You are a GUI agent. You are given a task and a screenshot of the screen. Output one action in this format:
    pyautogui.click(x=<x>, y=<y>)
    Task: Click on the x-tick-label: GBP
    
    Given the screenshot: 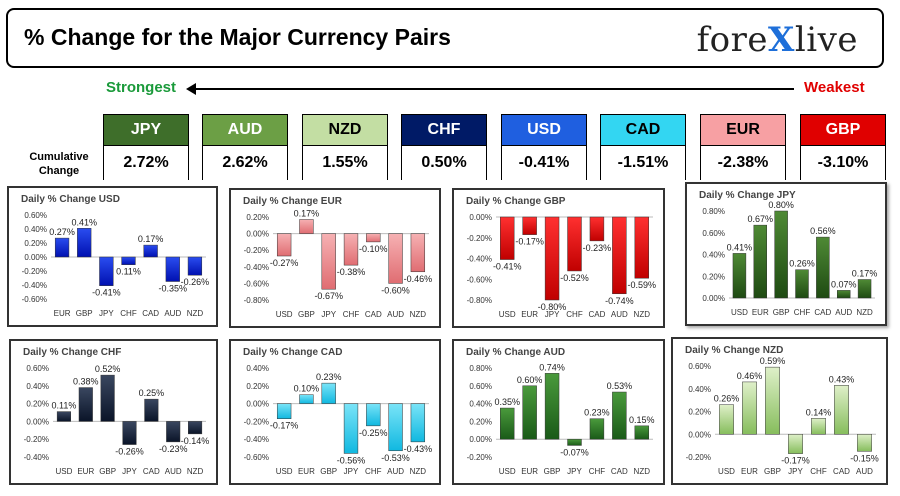 What is the action you would take?
    pyautogui.click(x=328, y=471)
    